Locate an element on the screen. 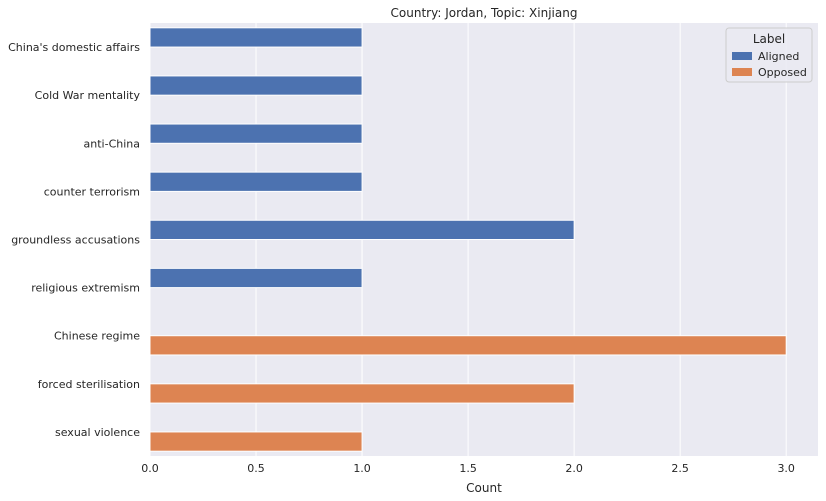  y-tick-label: religious extremism is located at coordinates (85, 288).